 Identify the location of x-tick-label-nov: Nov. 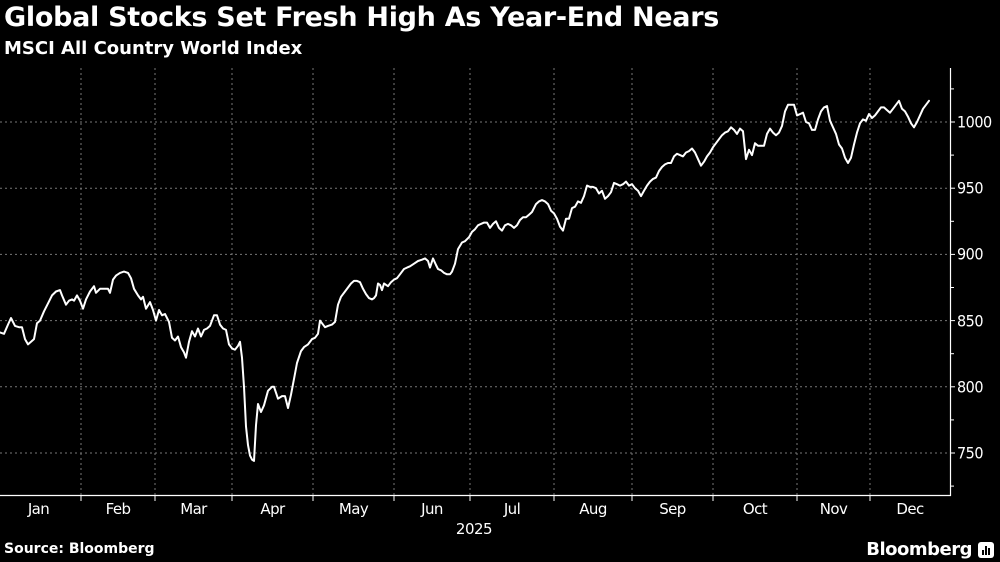
(833, 509).